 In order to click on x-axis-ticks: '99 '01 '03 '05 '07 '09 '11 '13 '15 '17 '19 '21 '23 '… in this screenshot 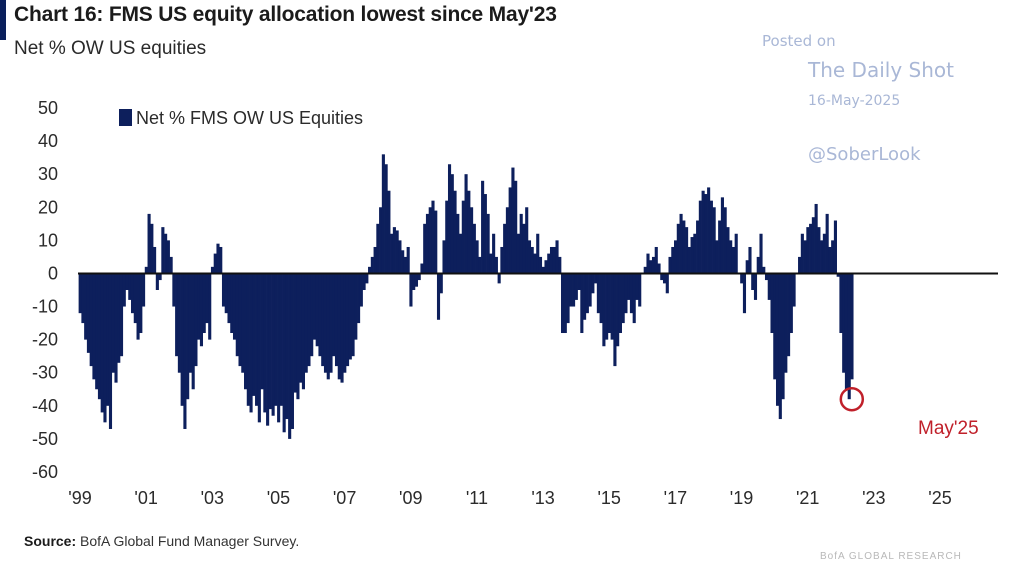, I will do `click(509, 498)`.